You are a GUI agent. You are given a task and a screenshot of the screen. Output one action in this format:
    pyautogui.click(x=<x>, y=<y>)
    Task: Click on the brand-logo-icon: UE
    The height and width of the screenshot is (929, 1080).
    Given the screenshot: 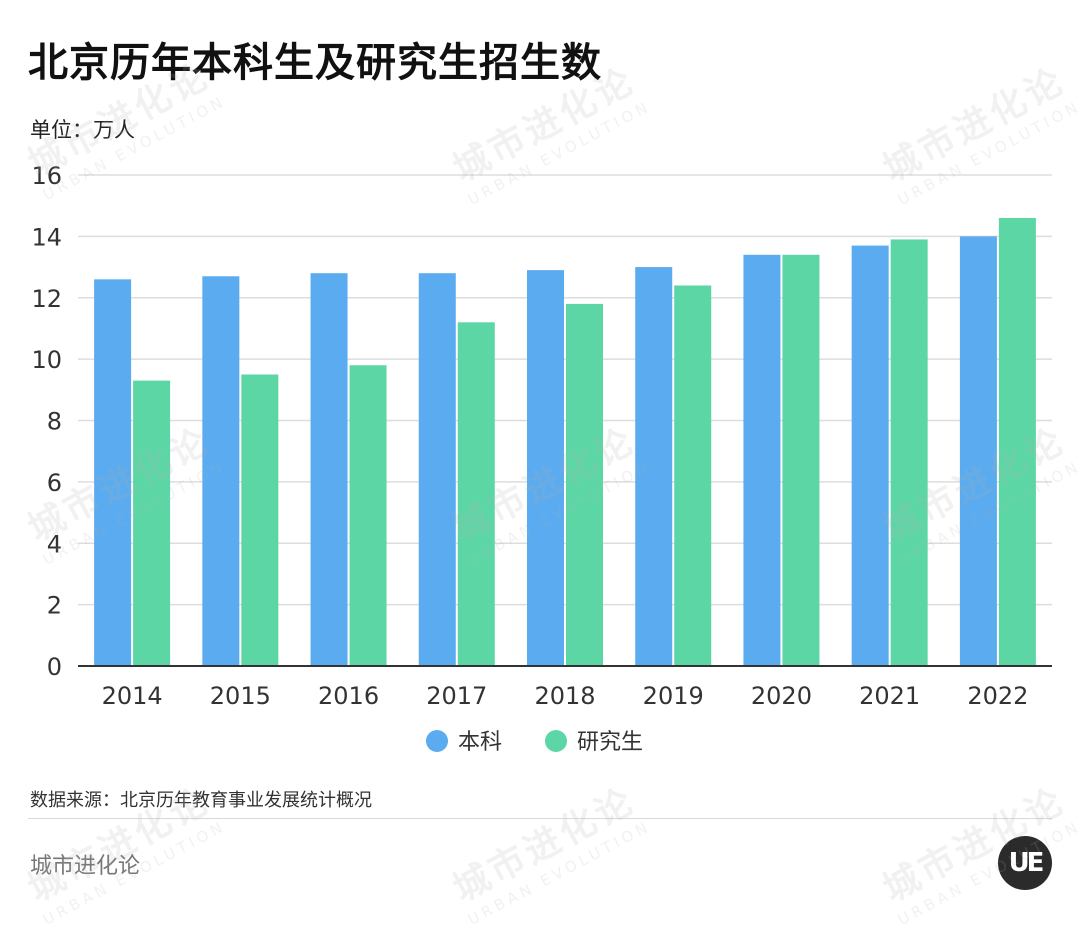 What is the action you would take?
    pyautogui.click(x=1025, y=863)
    